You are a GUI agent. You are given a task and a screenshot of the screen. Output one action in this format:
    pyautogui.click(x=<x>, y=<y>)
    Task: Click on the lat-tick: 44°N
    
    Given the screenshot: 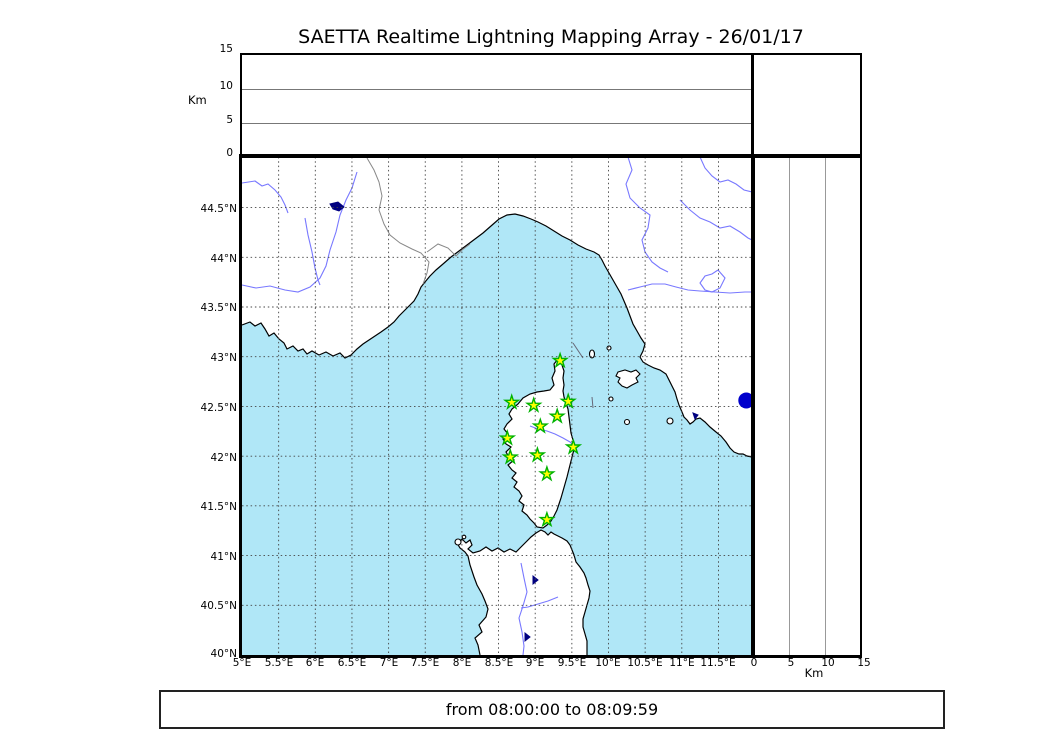 What is the action you would take?
    pyautogui.click(x=223, y=259)
    